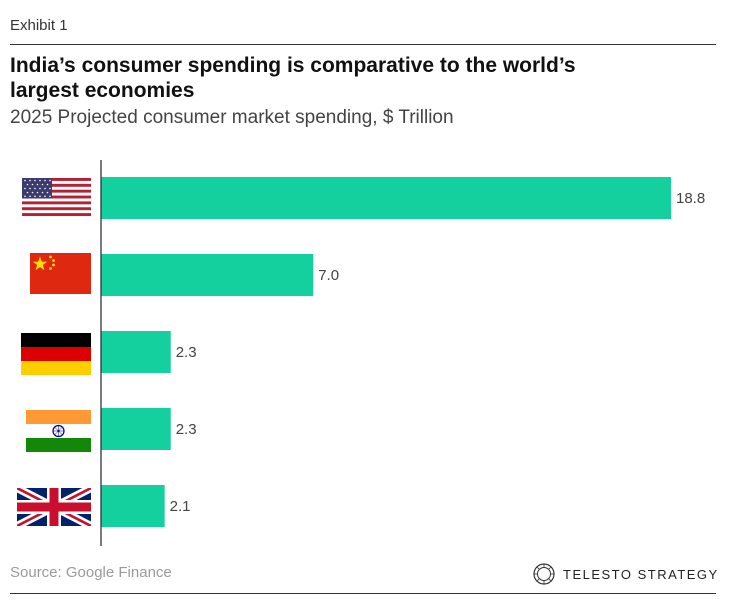 The image size is (731, 607). I want to click on brand-logo-lockup: TELESTO STRATEGY, so click(626, 574).